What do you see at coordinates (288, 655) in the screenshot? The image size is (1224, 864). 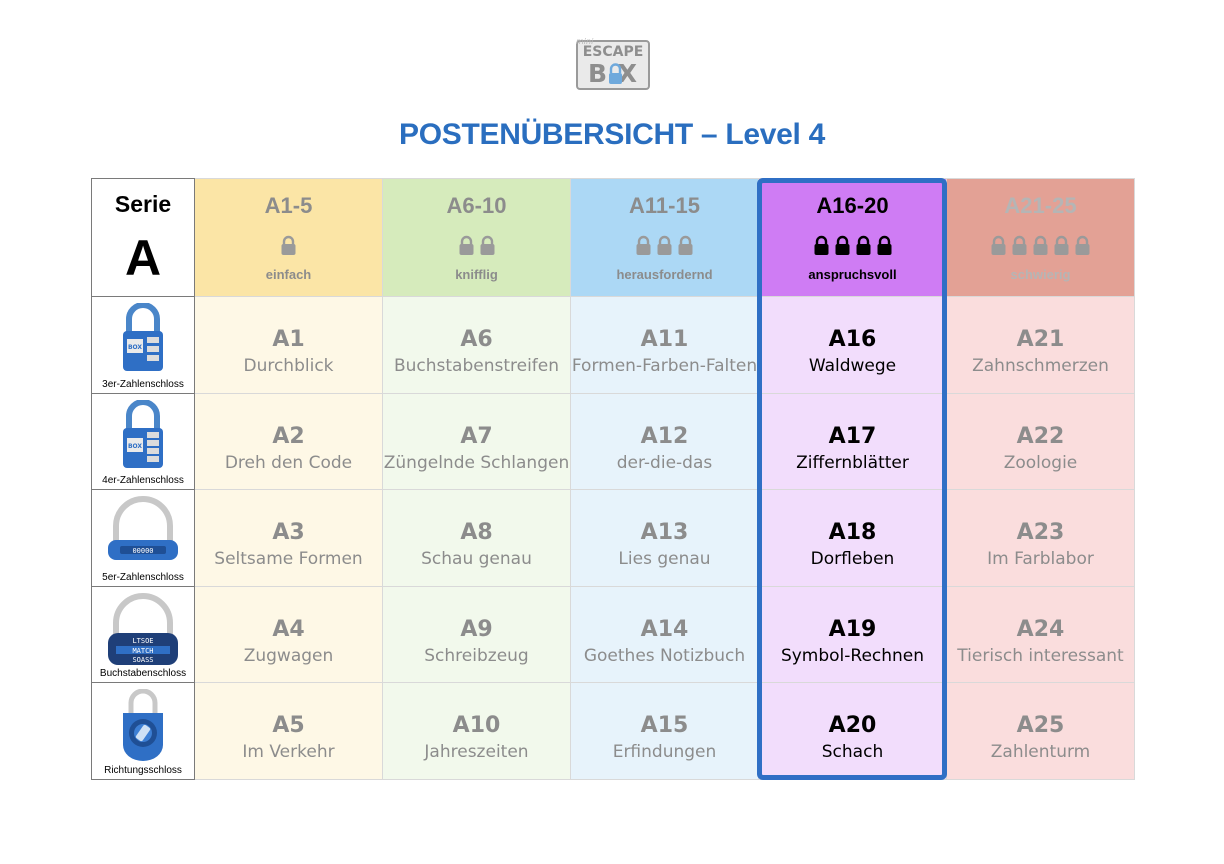 I see `station-name: Zugwagen` at bounding box center [288, 655].